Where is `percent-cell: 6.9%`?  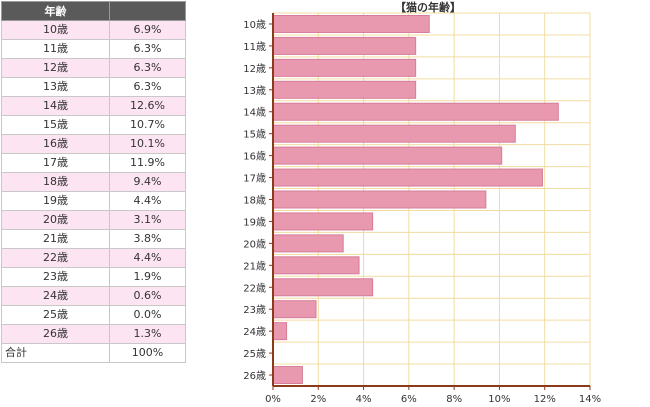 percent-cell: 6.9% is located at coordinates (147, 30).